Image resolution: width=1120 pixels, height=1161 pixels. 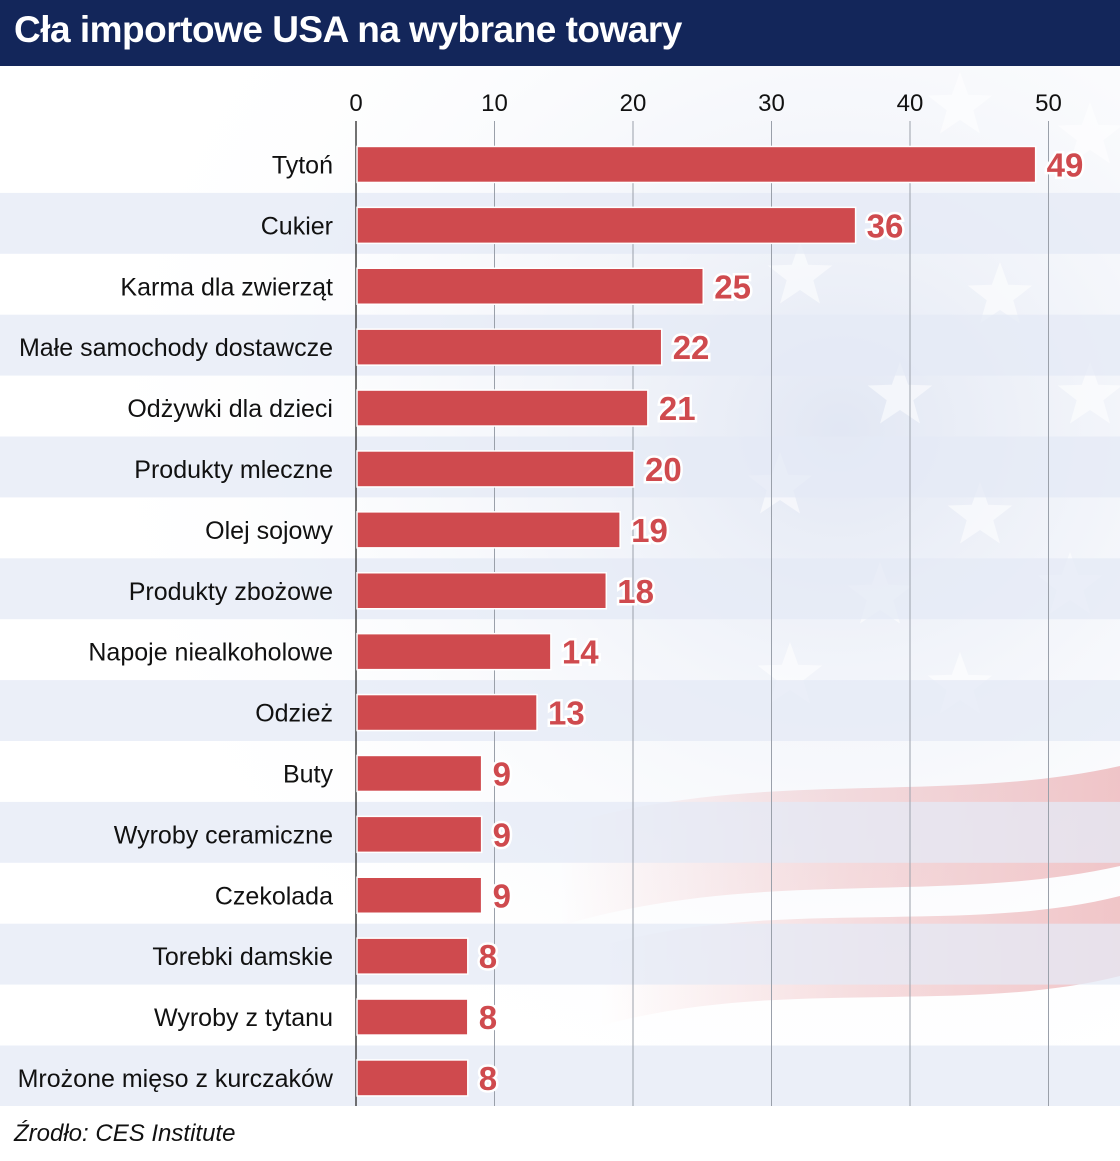 I want to click on value-label: 49, so click(x=1065, y=164).